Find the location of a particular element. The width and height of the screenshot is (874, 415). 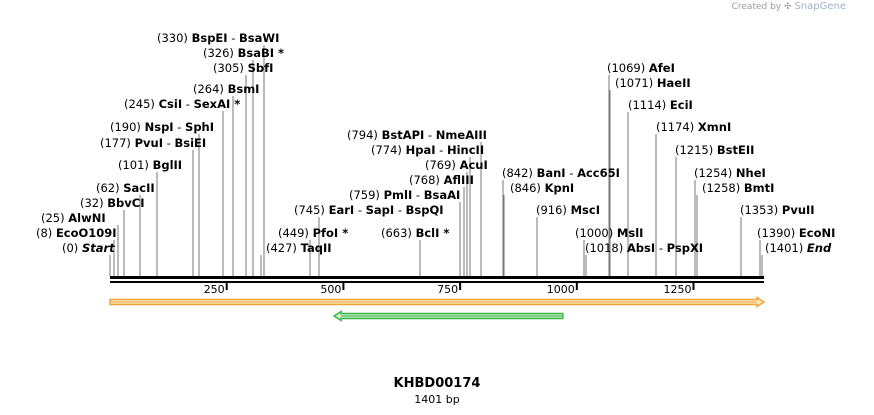

site-label: (1401) End is located at coordinates (798, 248).